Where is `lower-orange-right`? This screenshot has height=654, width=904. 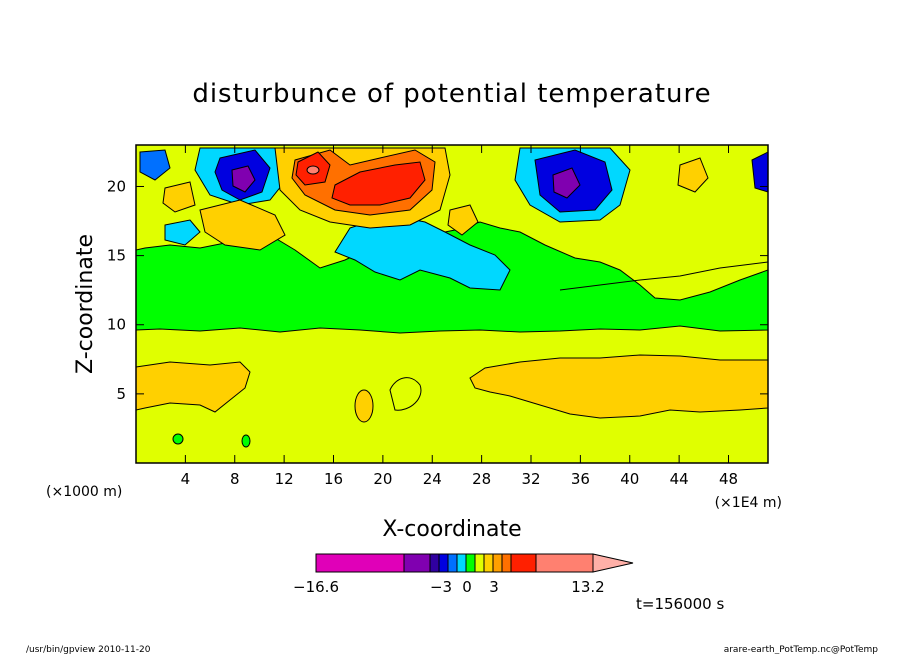
lower-orange-right is located at coordinates (618, 386).